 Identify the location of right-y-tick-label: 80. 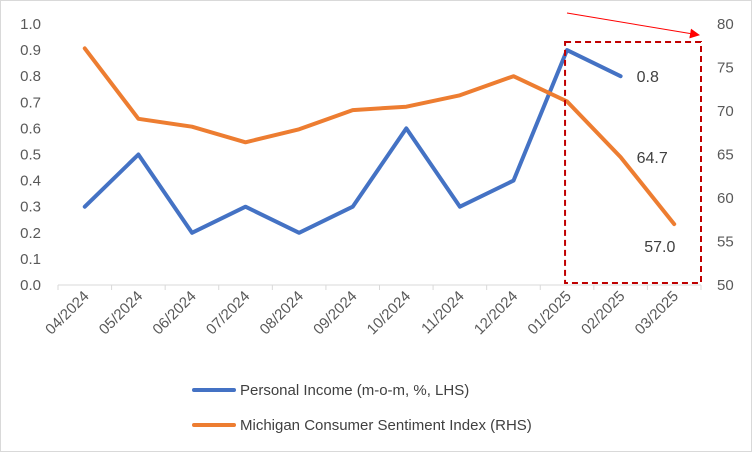
(725, 24).